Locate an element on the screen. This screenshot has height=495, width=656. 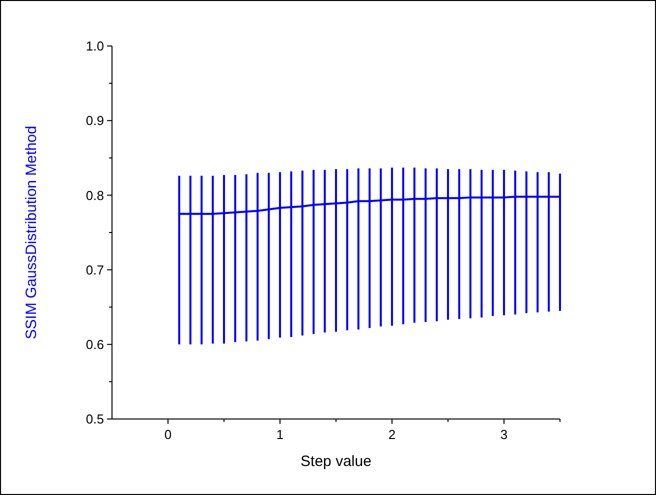
x-tick-label: 1 is located at coordinates (280, 434).